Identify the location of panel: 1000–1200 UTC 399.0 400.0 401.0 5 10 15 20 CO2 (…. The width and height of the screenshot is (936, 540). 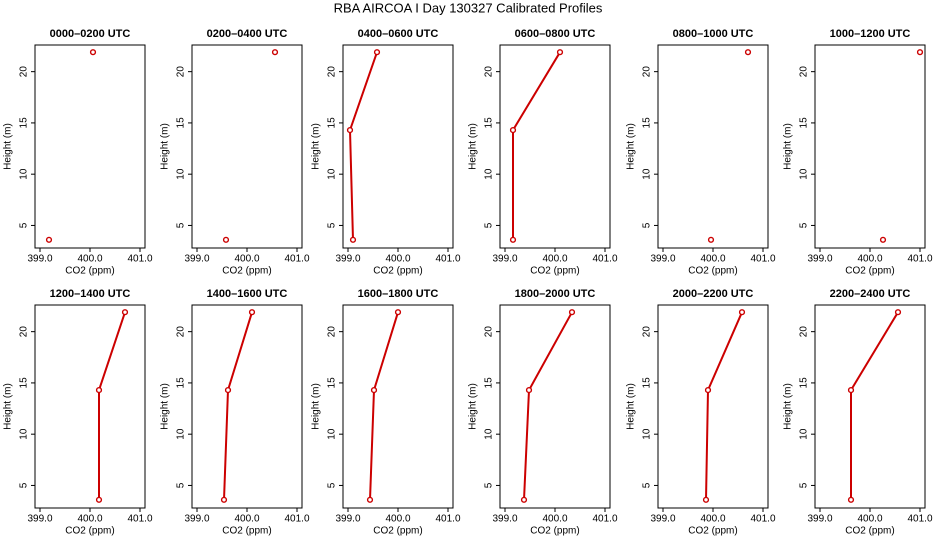
(858, 152).